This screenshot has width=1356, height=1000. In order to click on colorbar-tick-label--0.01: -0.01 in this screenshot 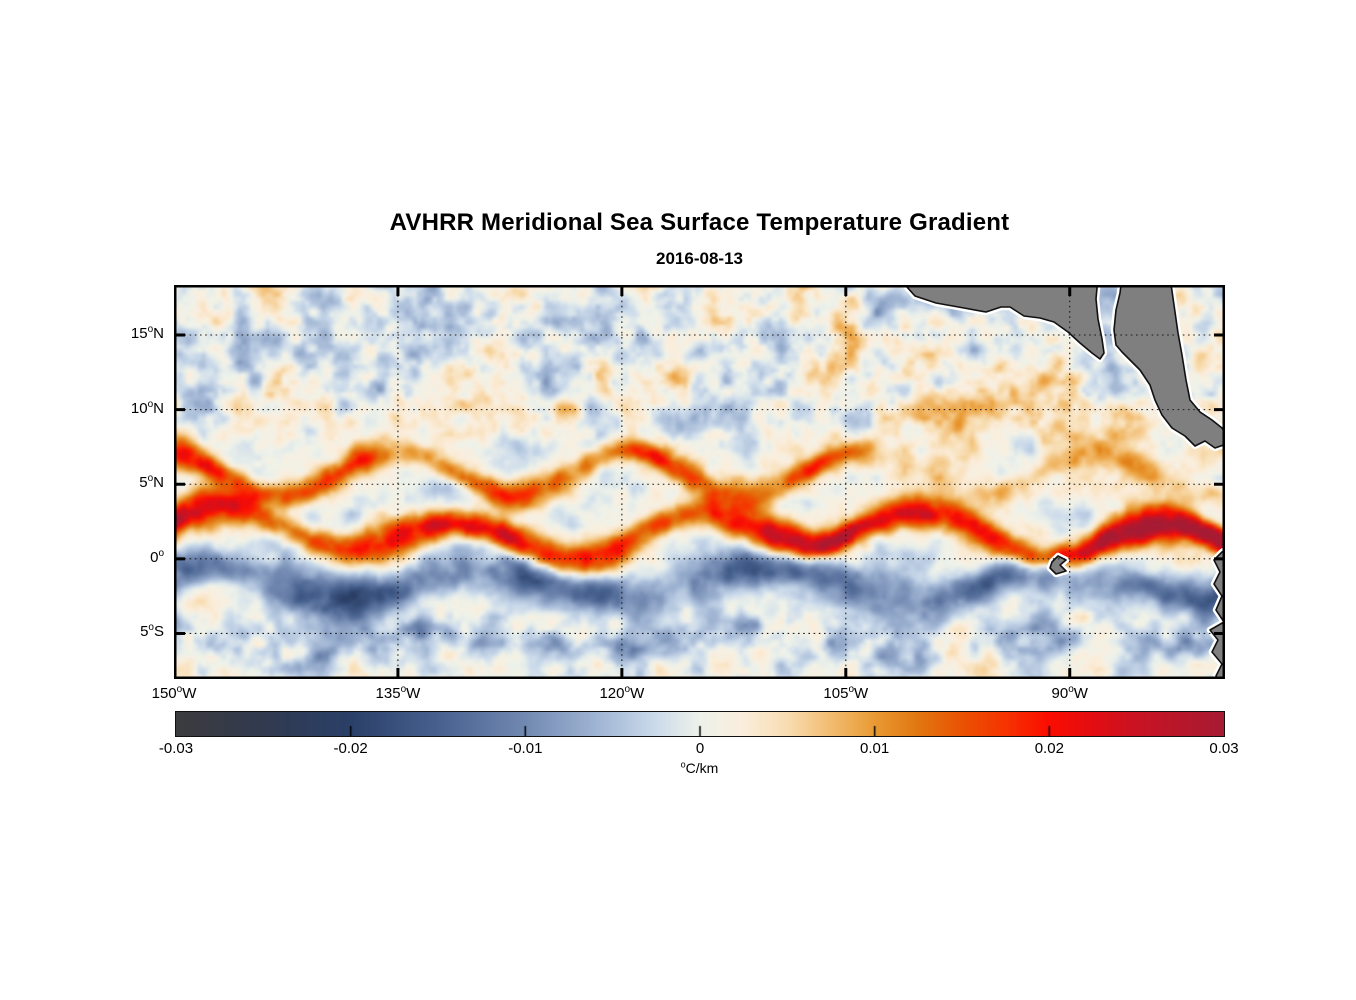, I will do `click(525, 748)`.